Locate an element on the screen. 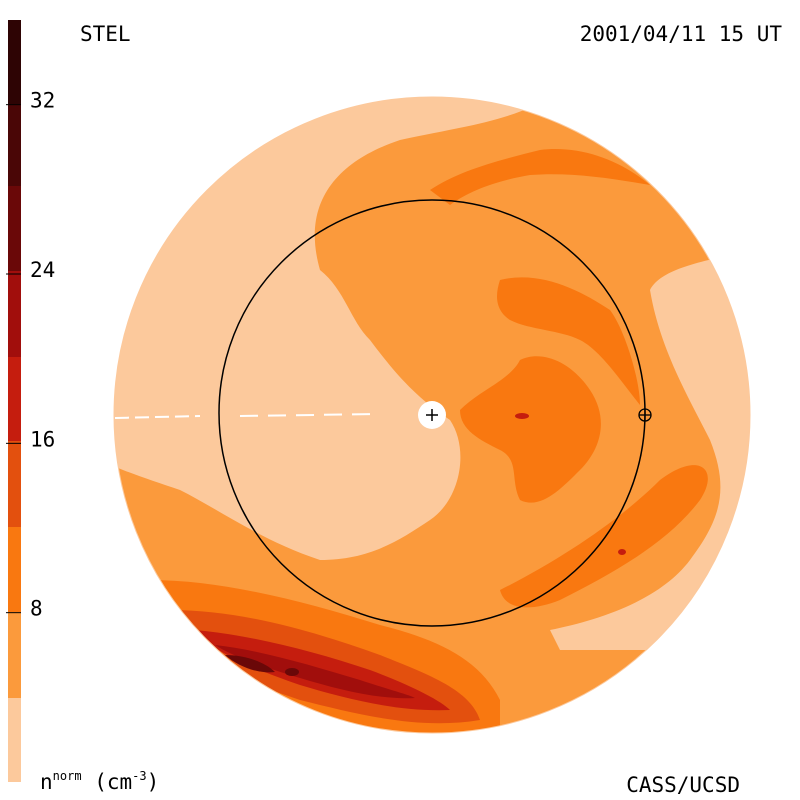 This screenshot has height=800, width=800. line-of-sight-trace is located at coordinates (247, 416).